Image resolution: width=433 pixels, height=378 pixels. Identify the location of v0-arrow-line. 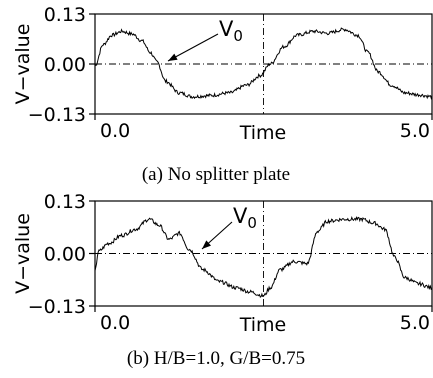
(193, 47).